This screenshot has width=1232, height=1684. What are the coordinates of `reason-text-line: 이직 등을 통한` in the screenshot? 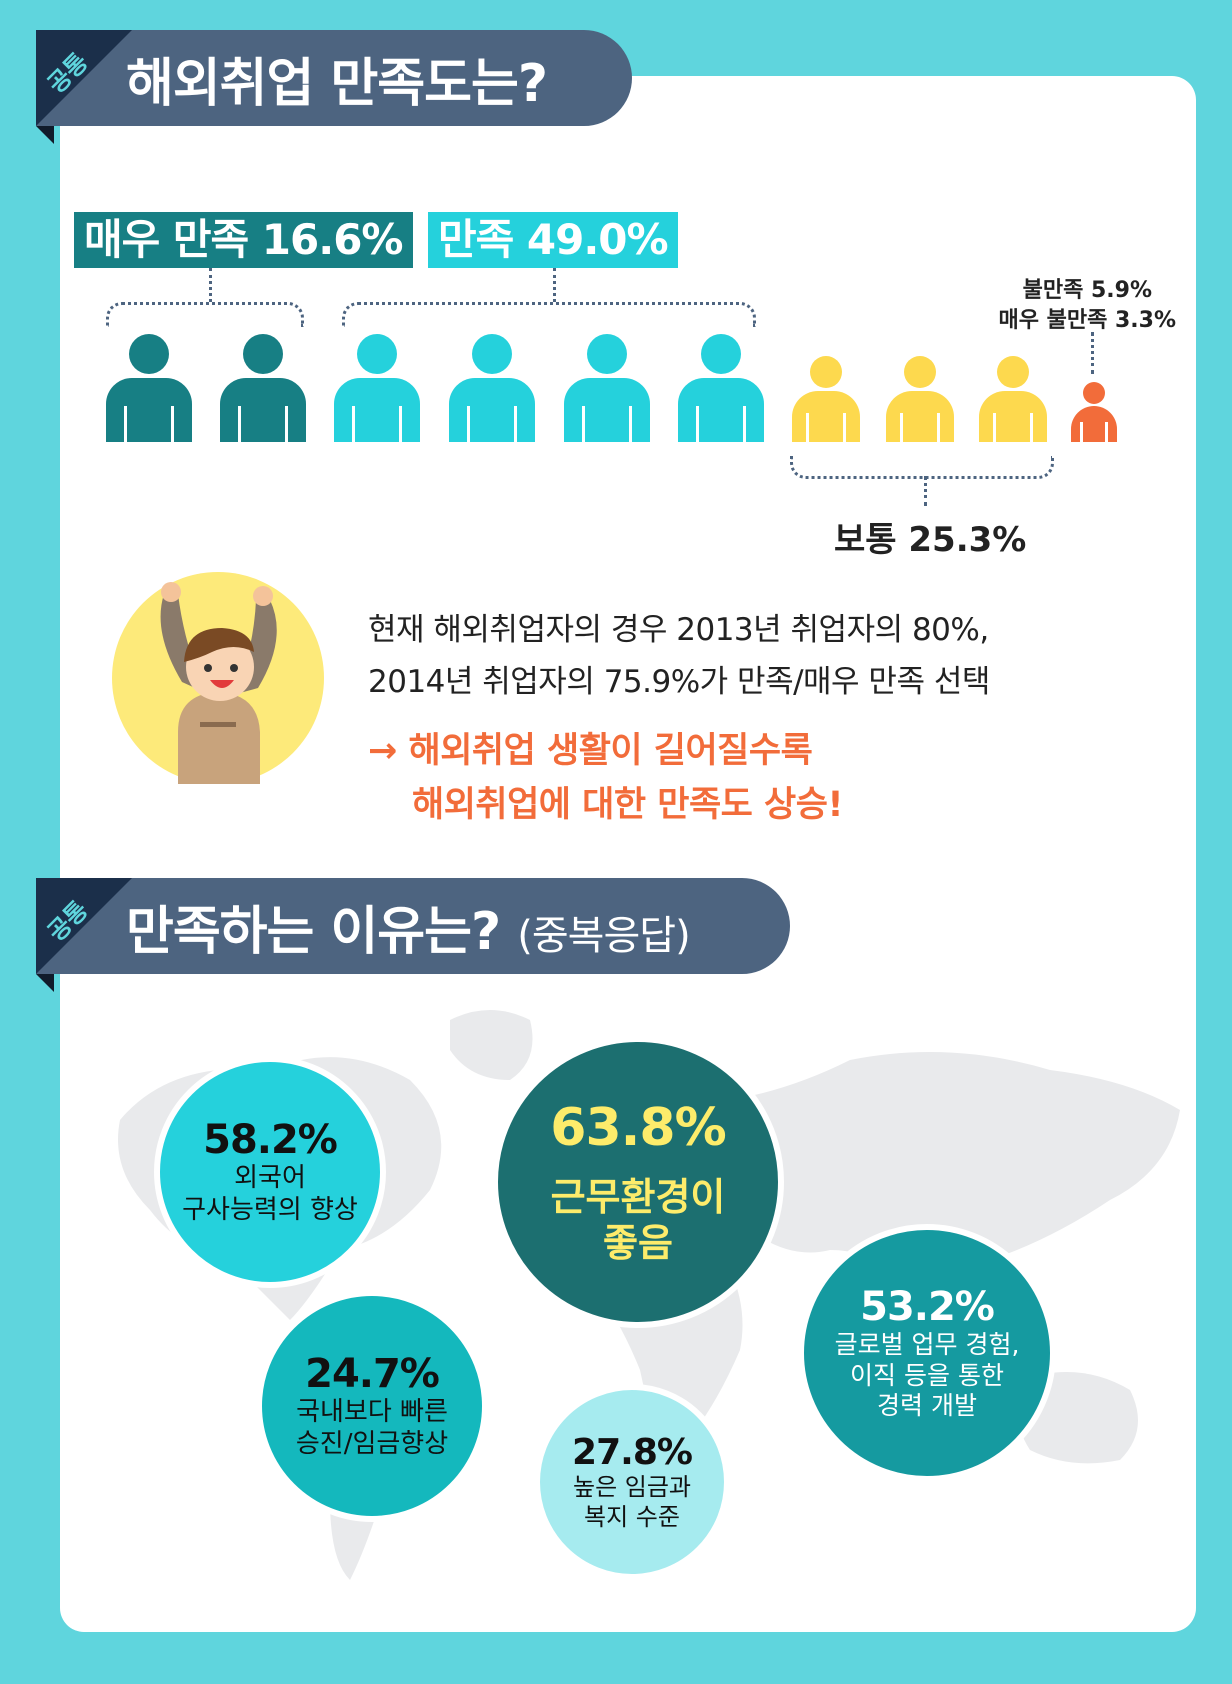 It's located at (927, 1375).